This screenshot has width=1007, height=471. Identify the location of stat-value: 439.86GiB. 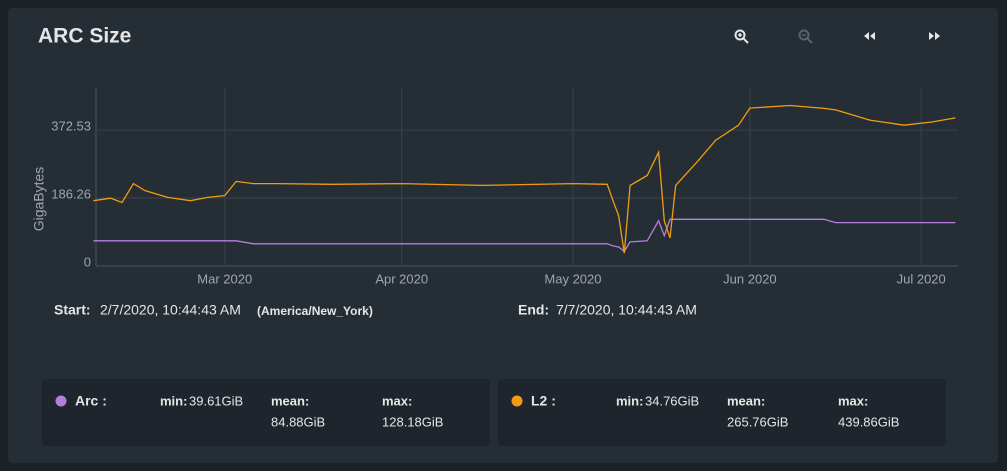
(868, 421).